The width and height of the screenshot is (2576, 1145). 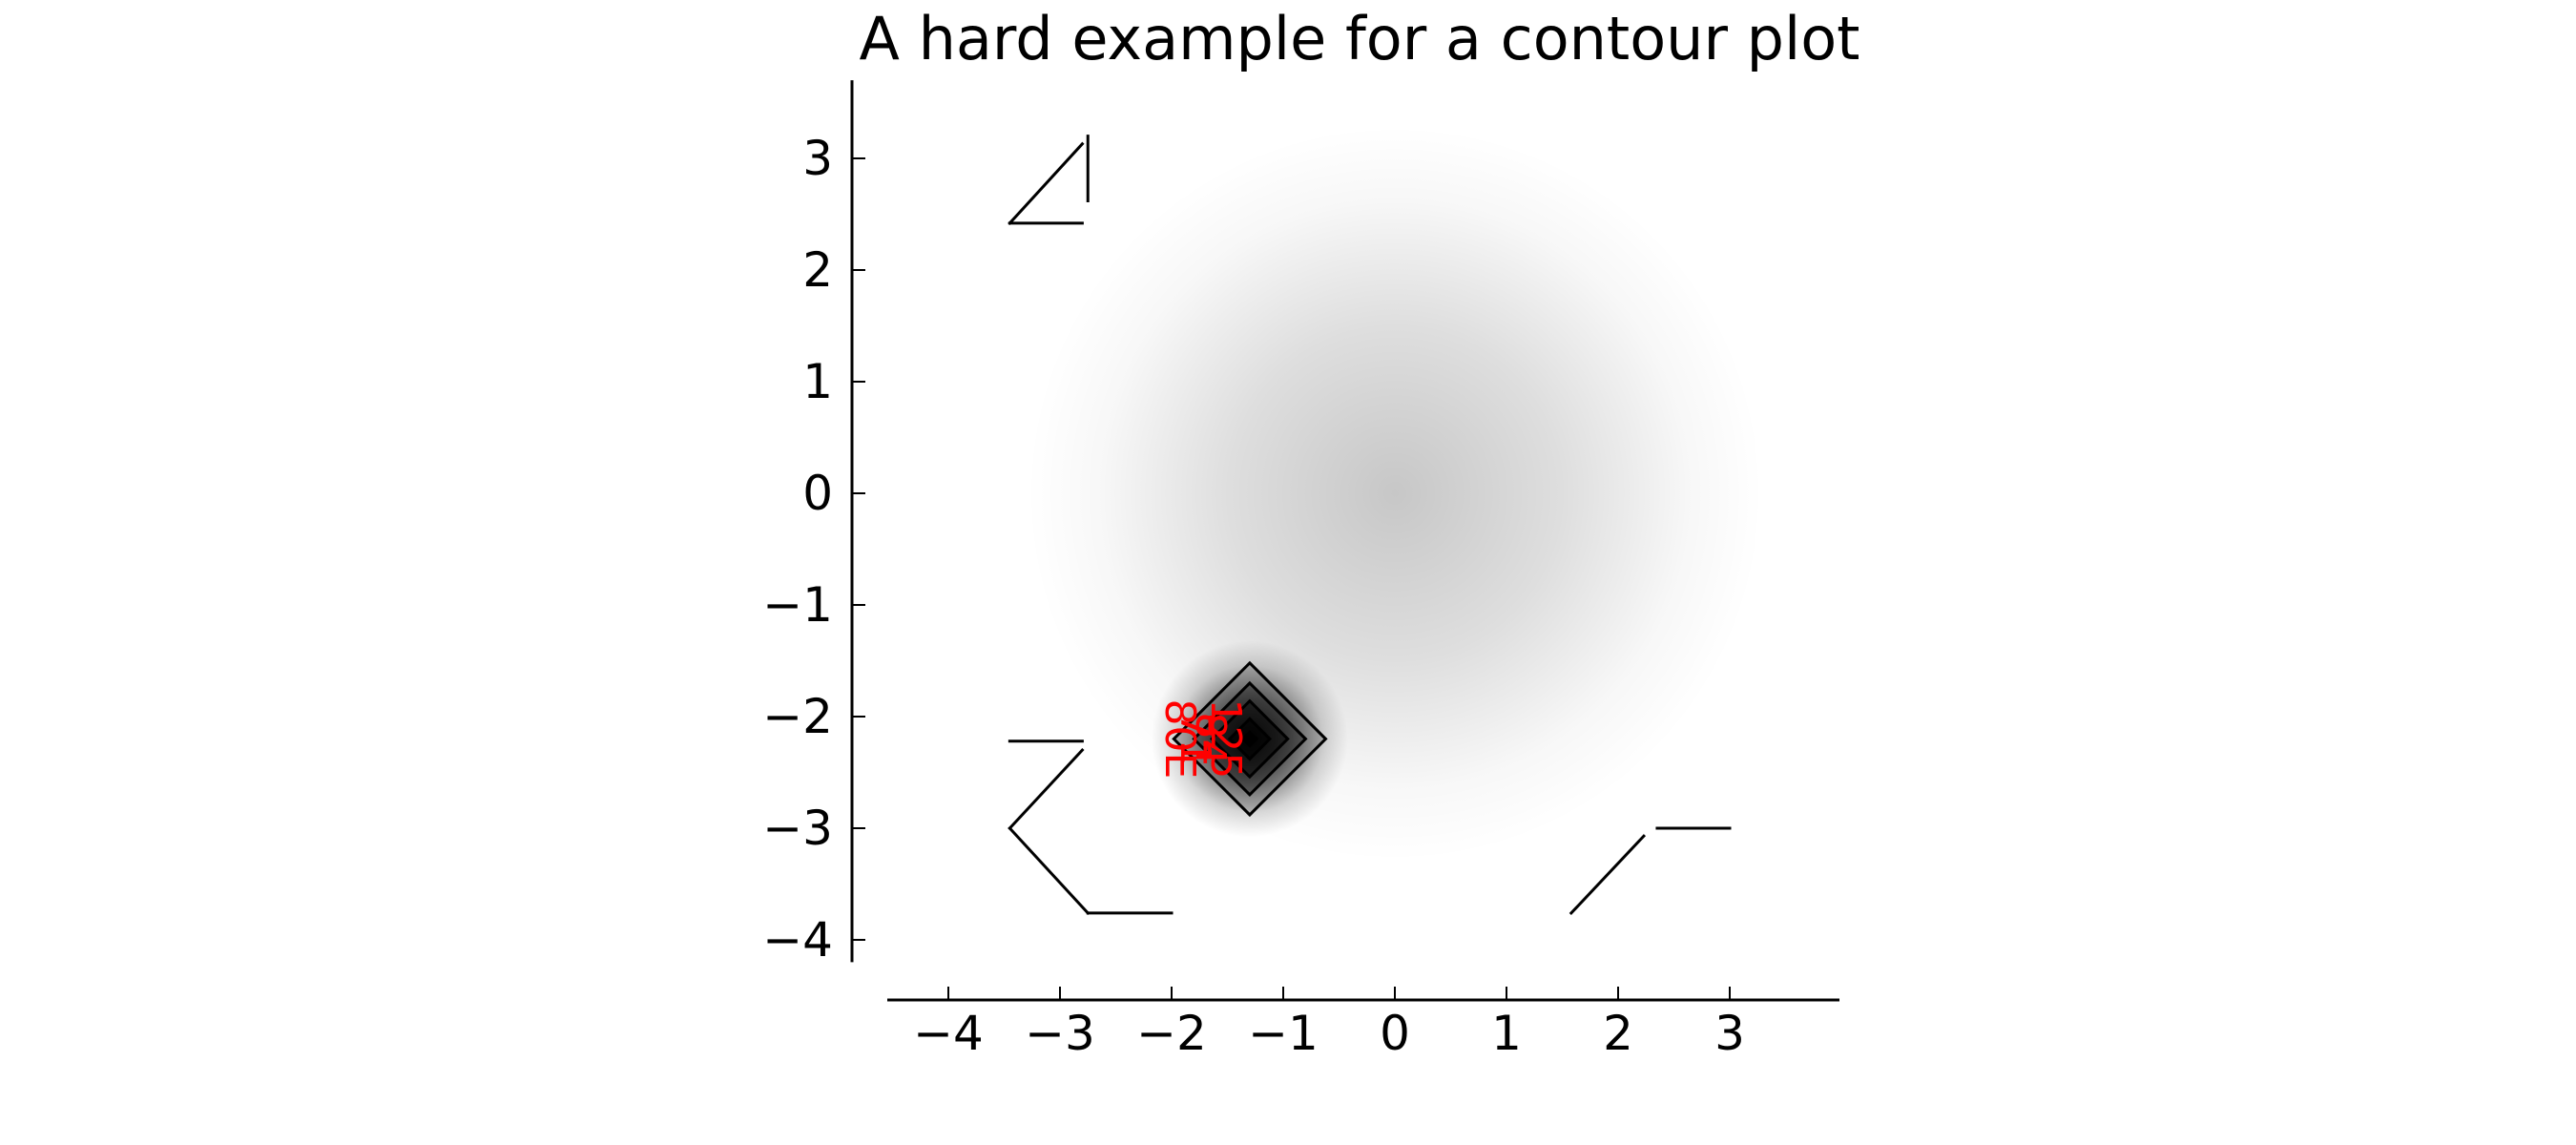 What do you see at coordinates (1195, 739) in the screenshot?
I see `contour-label-2: 71` at bounding box center [1195, 739].